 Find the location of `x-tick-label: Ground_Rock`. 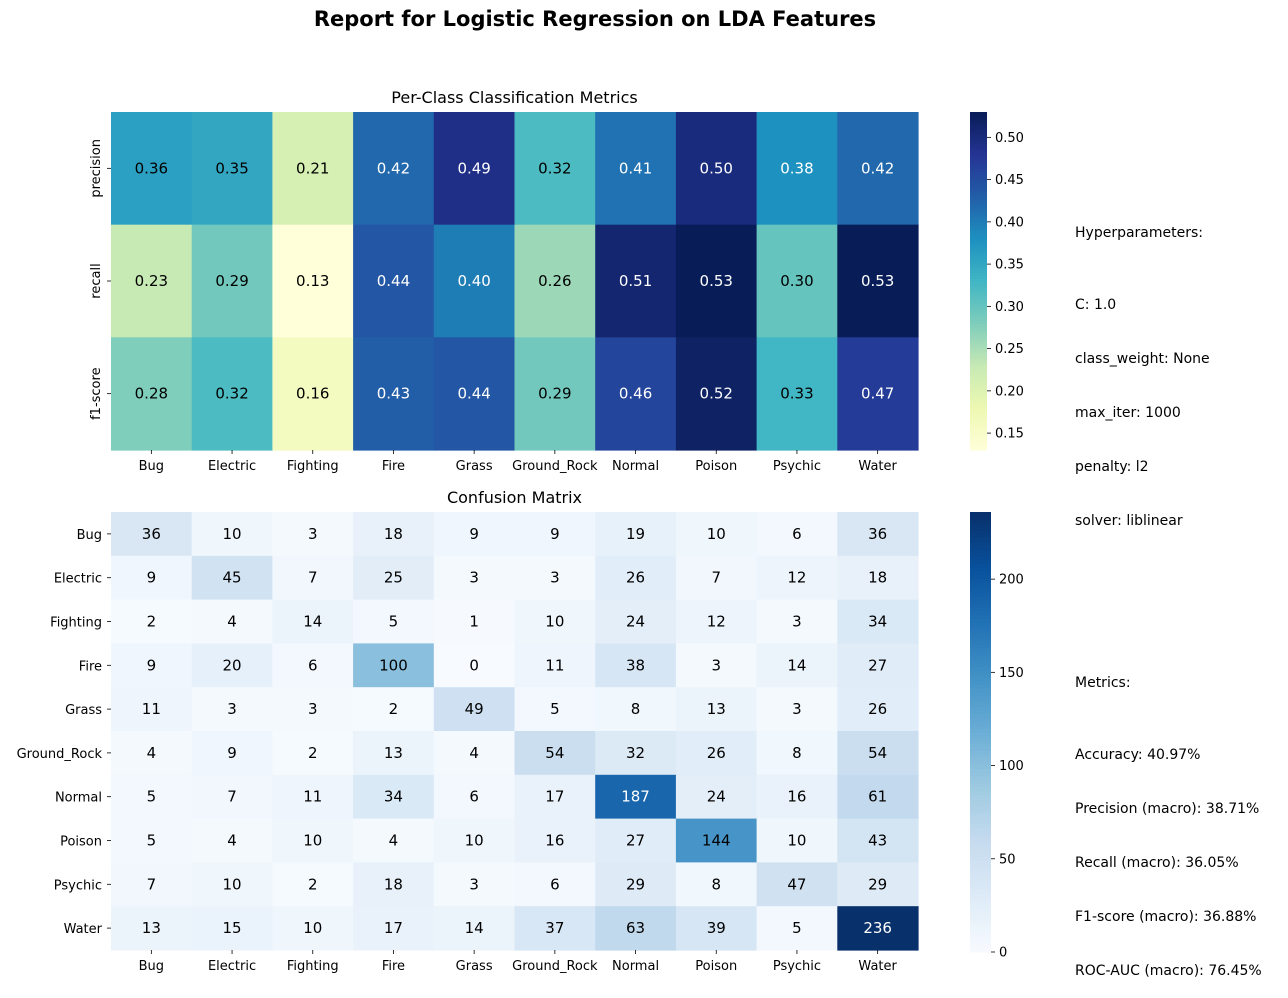

x-tick-label: Ground_Rock is located at coordinates (555, 966).